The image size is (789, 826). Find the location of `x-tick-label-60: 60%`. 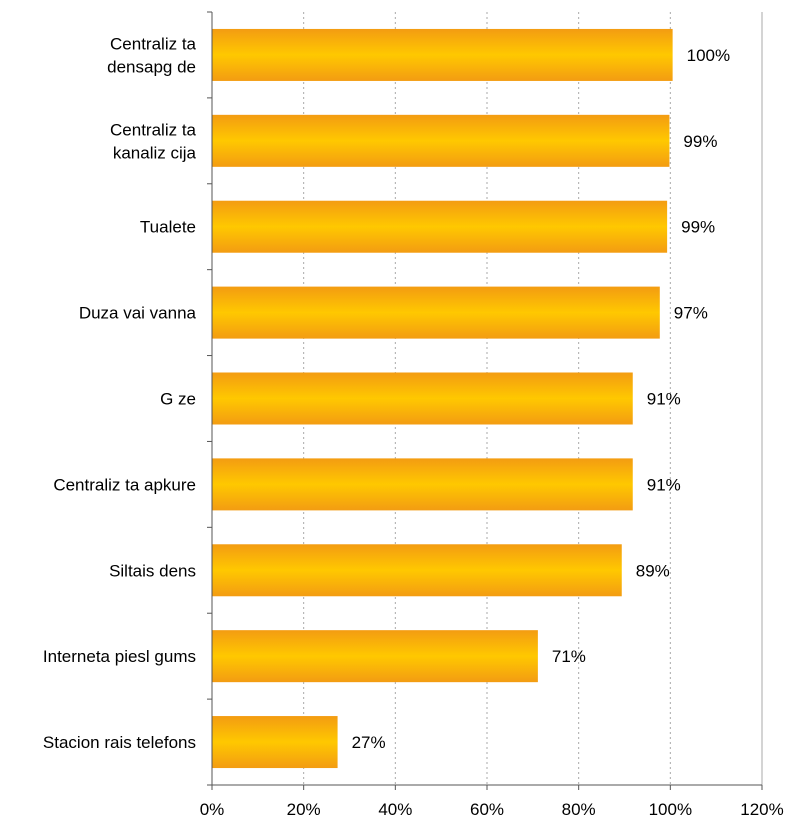

x-tick-label-60: 60% is located at coordinates (487, 809).